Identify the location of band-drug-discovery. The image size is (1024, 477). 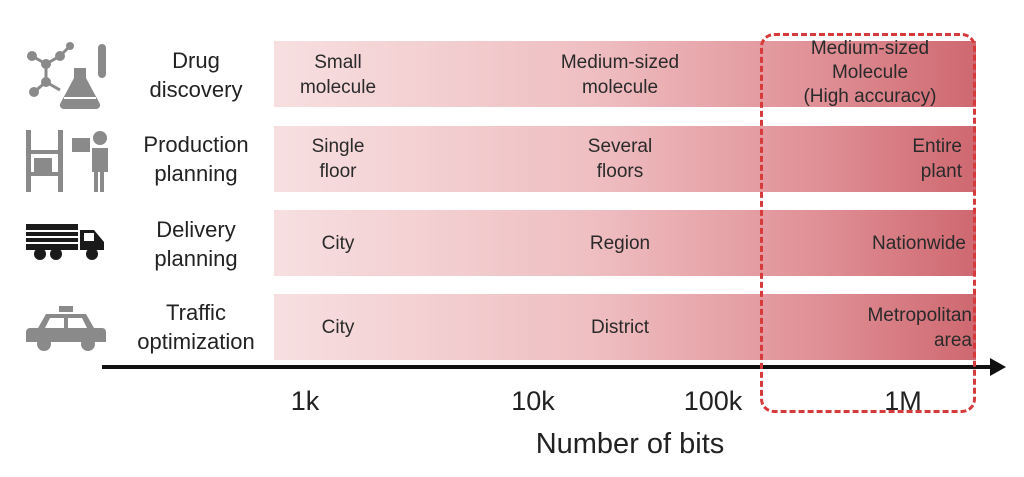
(625, 74).